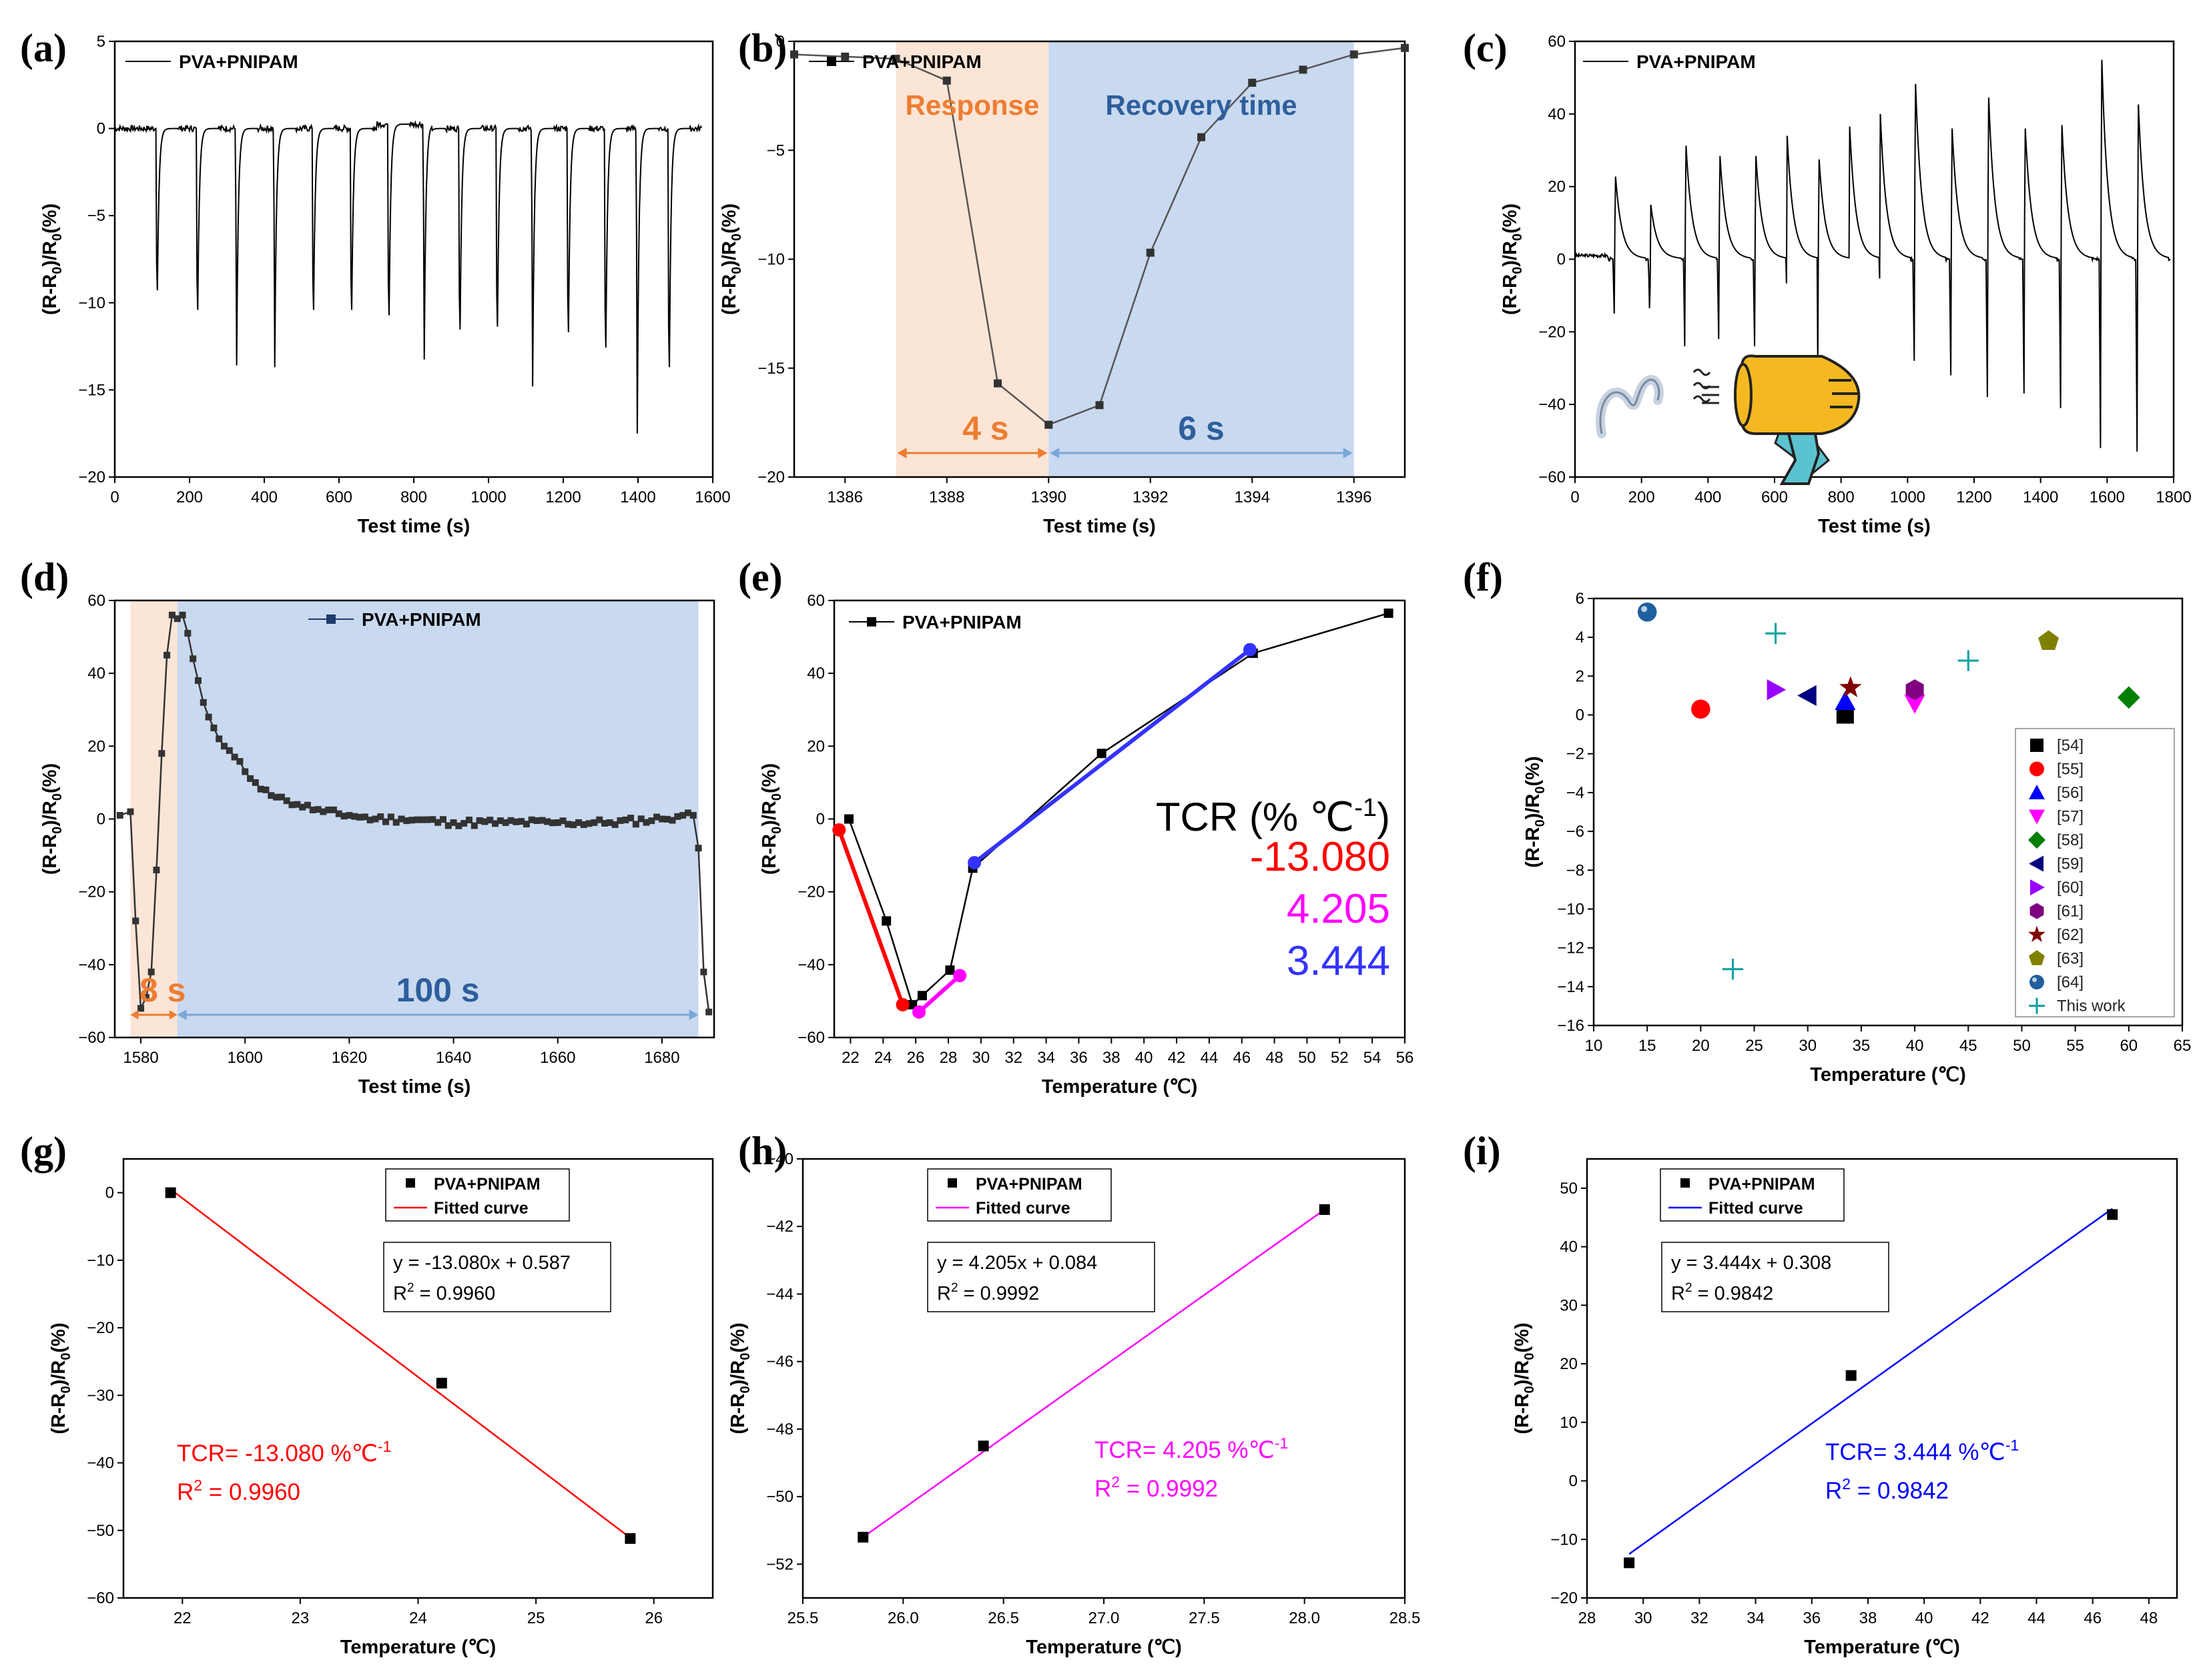 The height and width of the screenshot is (1680, 2205). Describe the element at coordinates (763, 1151) in the screenshot. I see `panel-label: (h)` at that location.